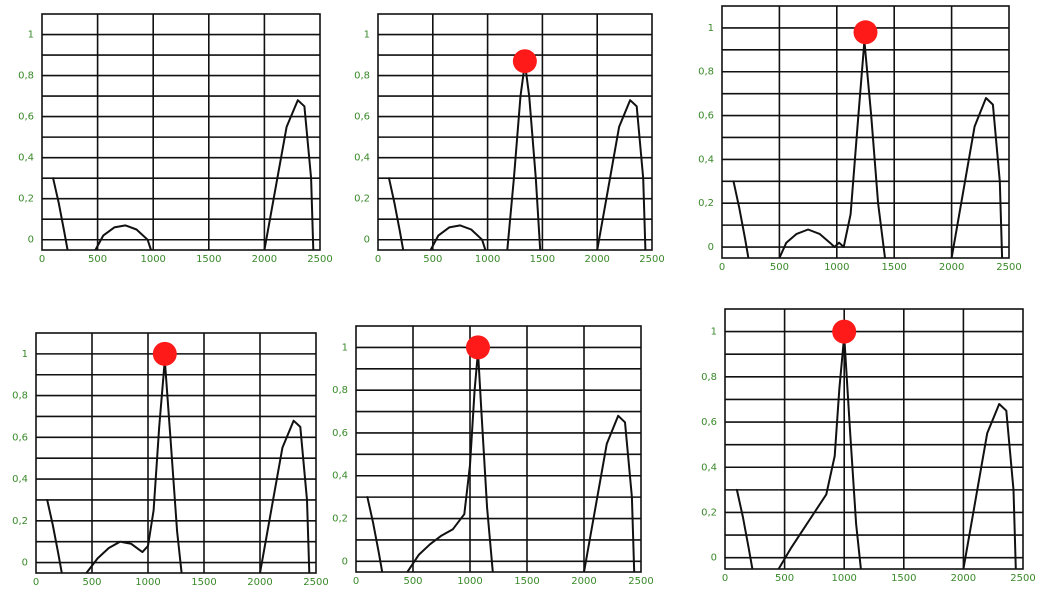 The width and height of the screenshot is (1037, 589). I want to click on chart-panel-2: 0 500 1000 1500 2000 2500 0 0,2 0,4 0,6 0,8 1, so click(509, 139).